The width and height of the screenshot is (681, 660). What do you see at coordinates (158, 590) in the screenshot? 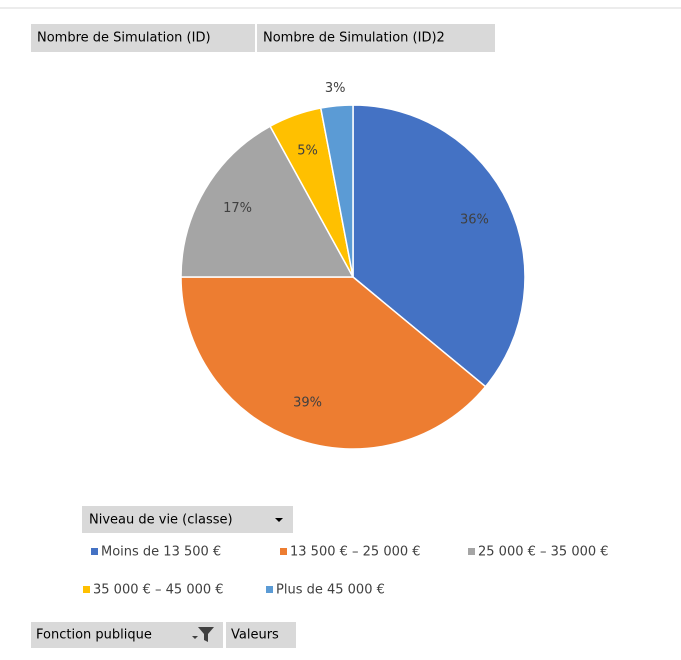
I see `legend-label: 35 000 € – 45 000 €` at bounding box center [158, 590].